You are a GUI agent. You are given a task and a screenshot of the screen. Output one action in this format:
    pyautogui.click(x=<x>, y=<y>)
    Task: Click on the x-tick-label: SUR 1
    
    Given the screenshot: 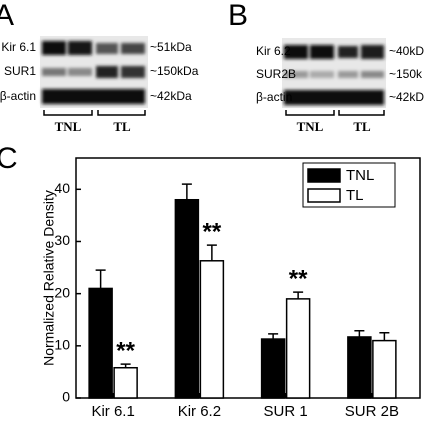 What is the action you would take?
    pyautogui.click(x=286, y=411)
    